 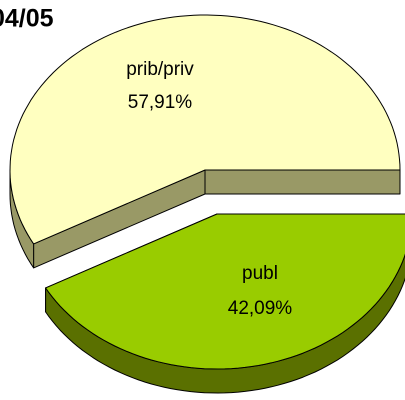 I want to click on slice-label: publ, so click(x=260, y=273).